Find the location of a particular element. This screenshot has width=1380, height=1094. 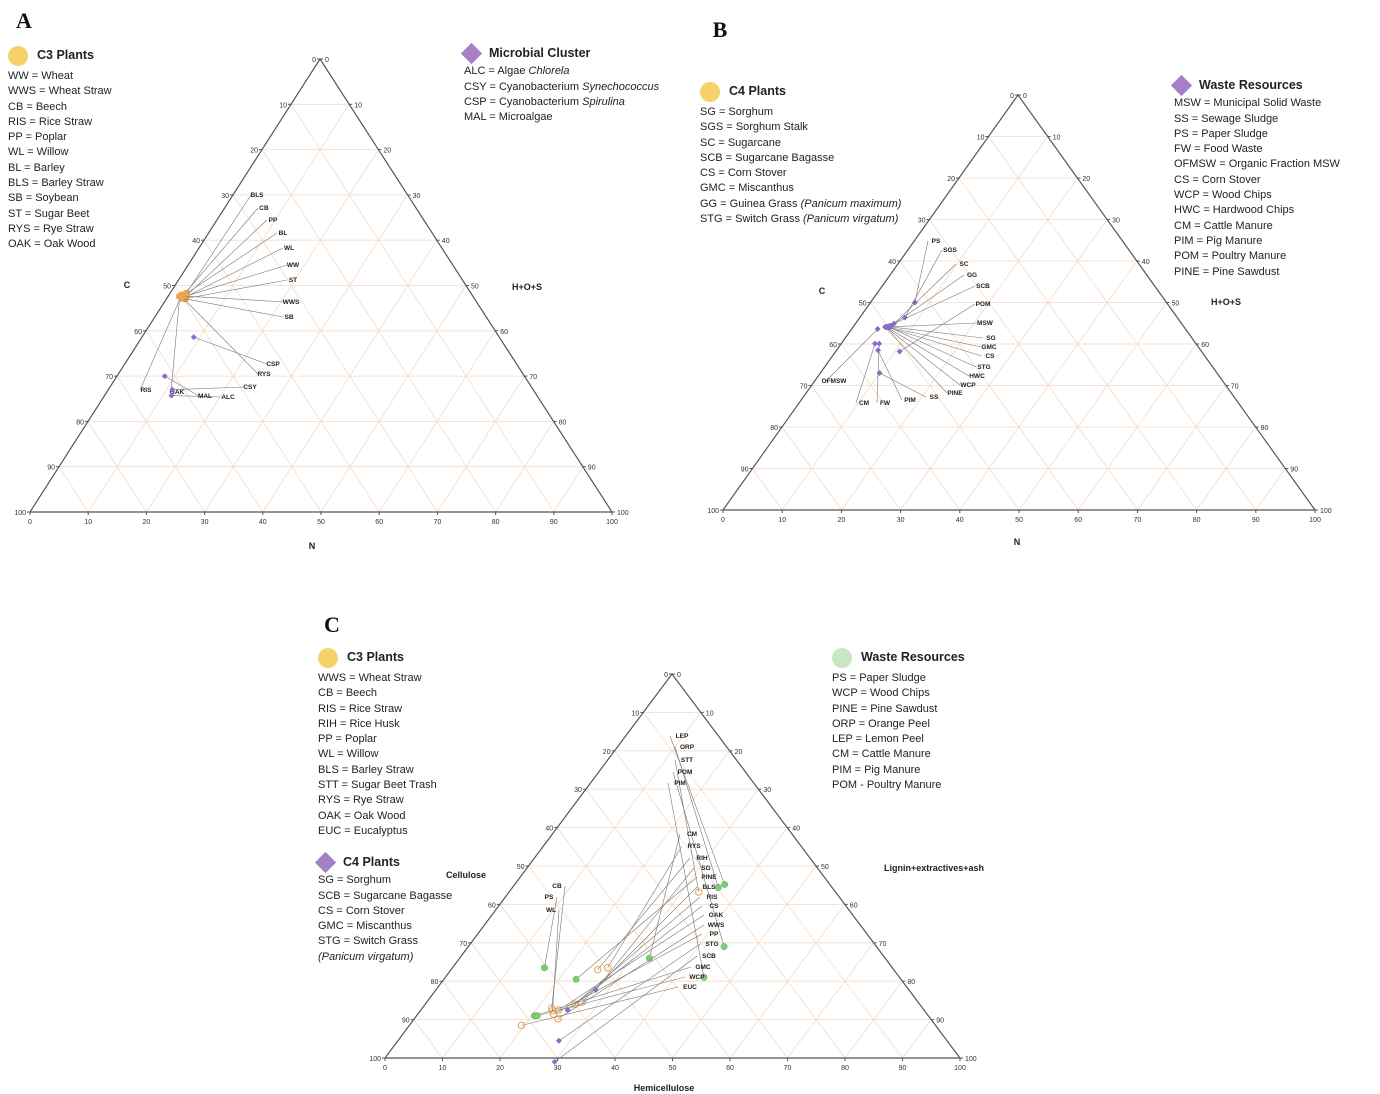

point-label: PP is located at coordinates (714, 934).